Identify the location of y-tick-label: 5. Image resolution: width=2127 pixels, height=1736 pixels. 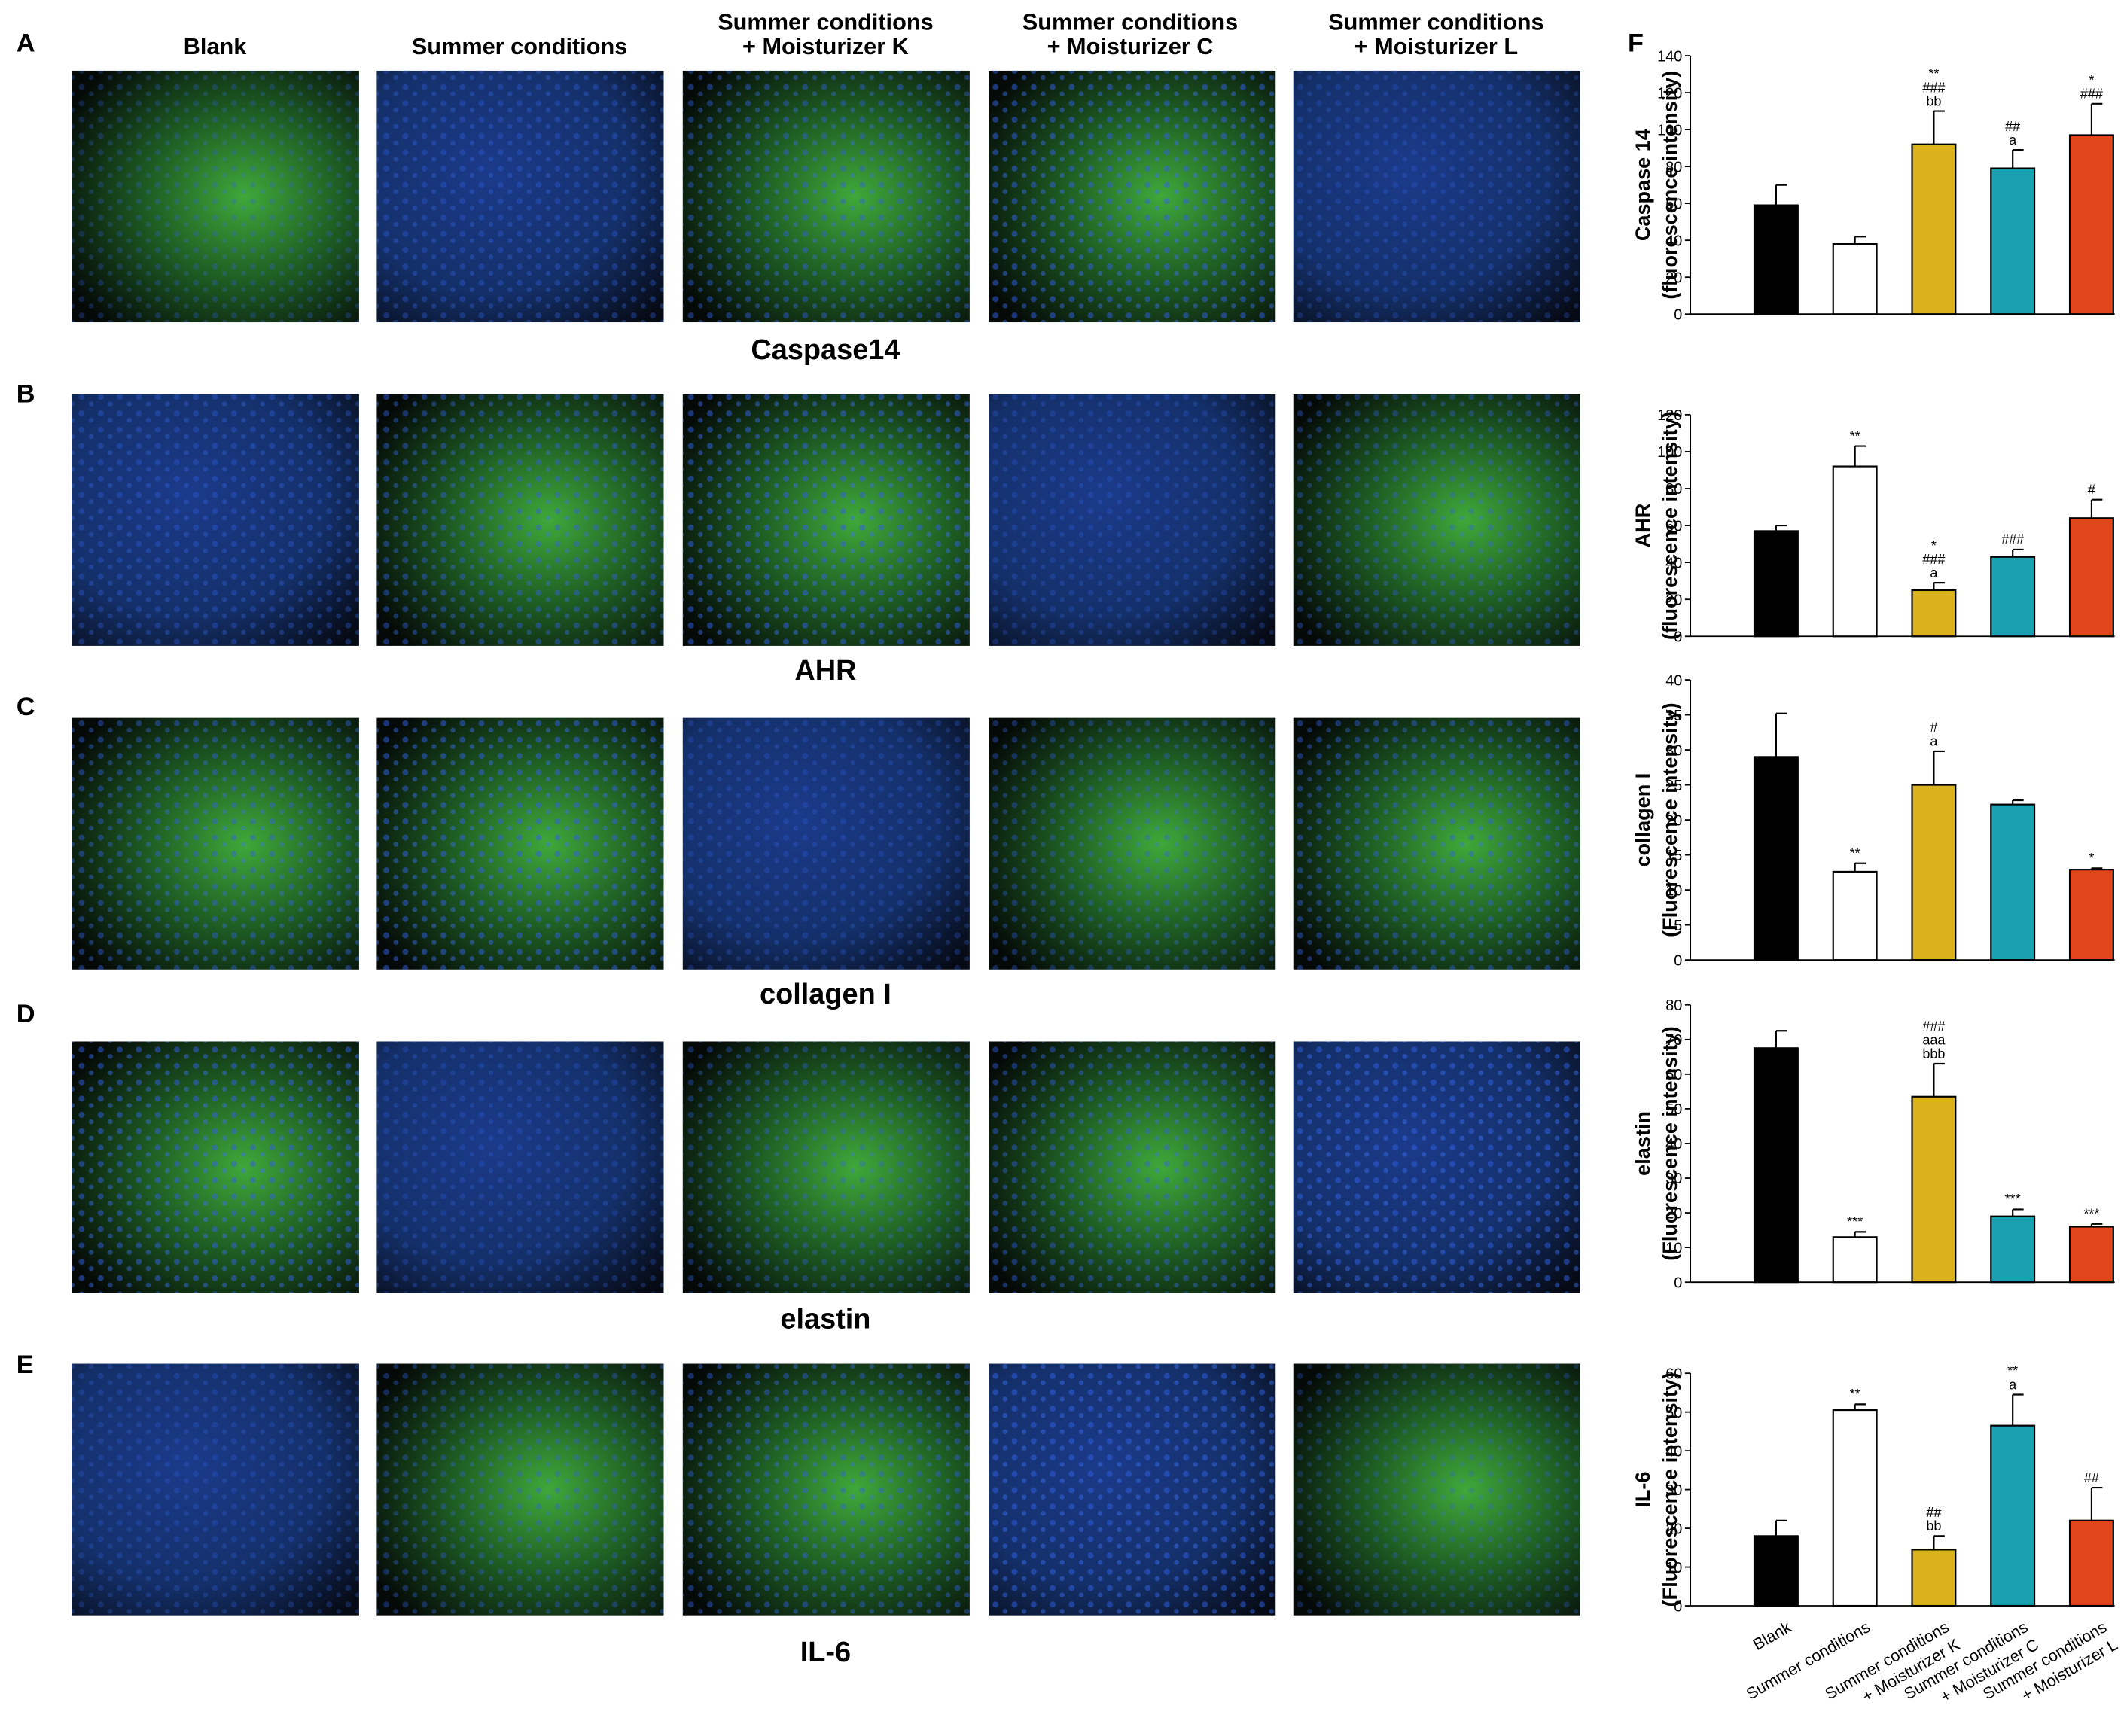
(1678, 926).